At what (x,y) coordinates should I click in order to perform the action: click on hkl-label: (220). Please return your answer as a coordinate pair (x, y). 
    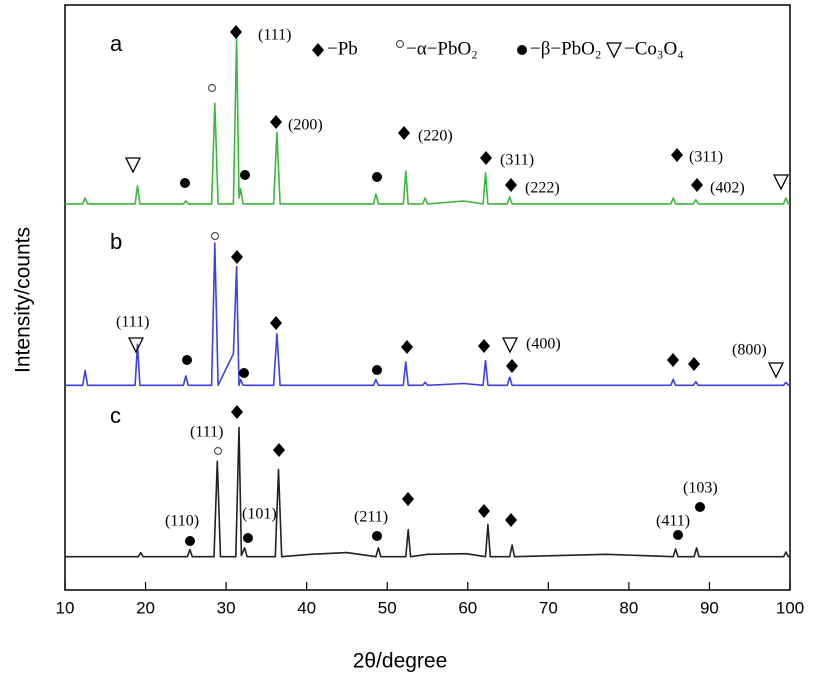
    Looking at the image, I should click on (435, 136).